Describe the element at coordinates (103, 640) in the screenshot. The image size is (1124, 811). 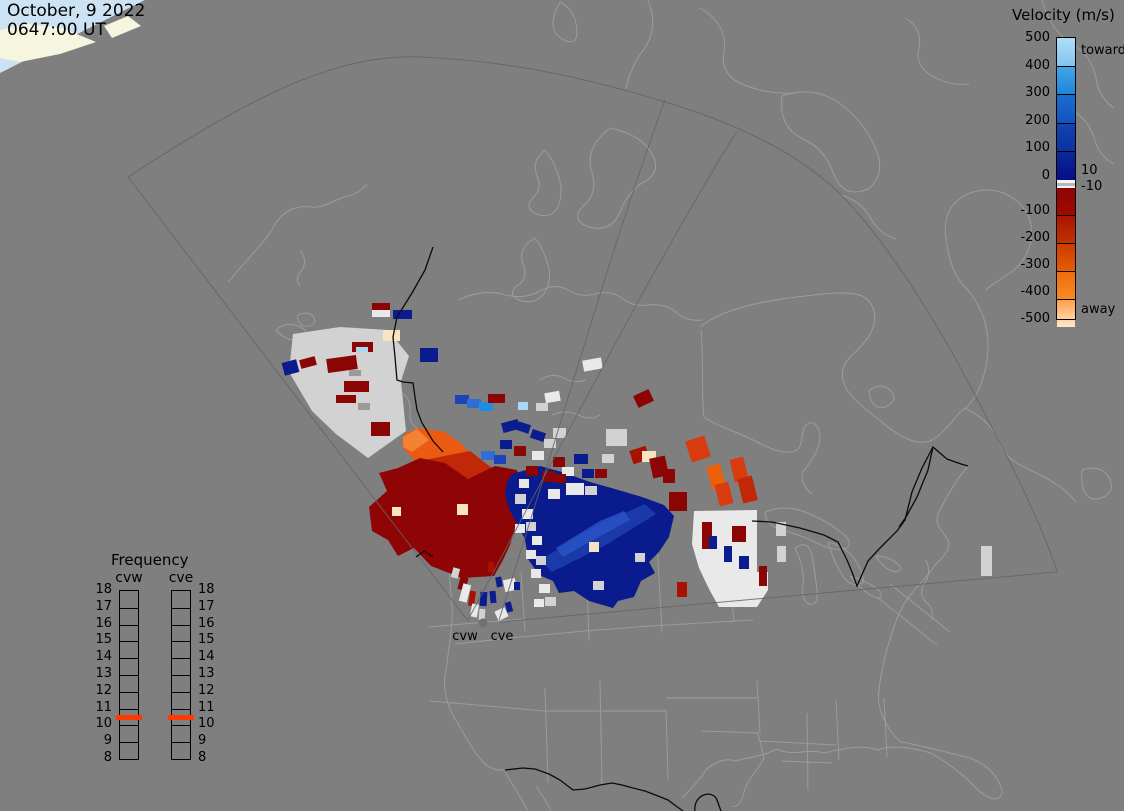
I see `frequency-tick-label: 15` at that location.